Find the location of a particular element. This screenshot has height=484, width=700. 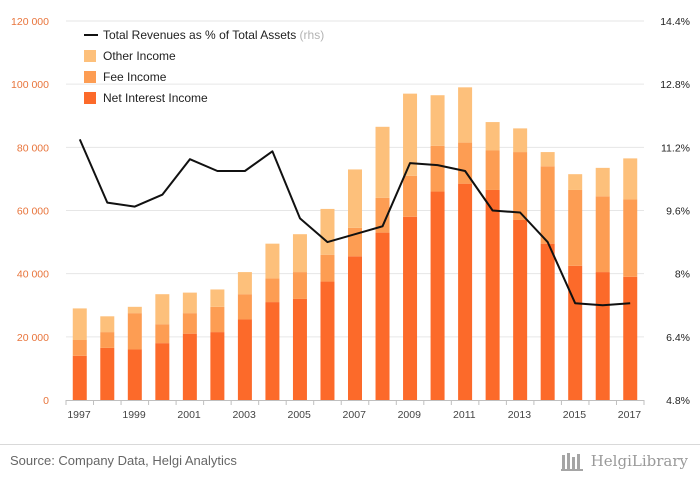

legend-suffix: (rhs) is located at coordinates (310, 35).